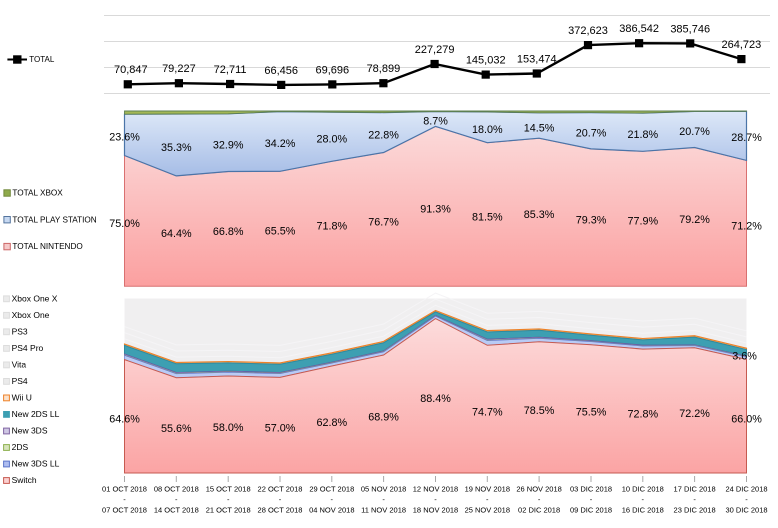 This screenshot has height=528, width=778. I want to click on svg-text: 79.3%, so click(591, 220).